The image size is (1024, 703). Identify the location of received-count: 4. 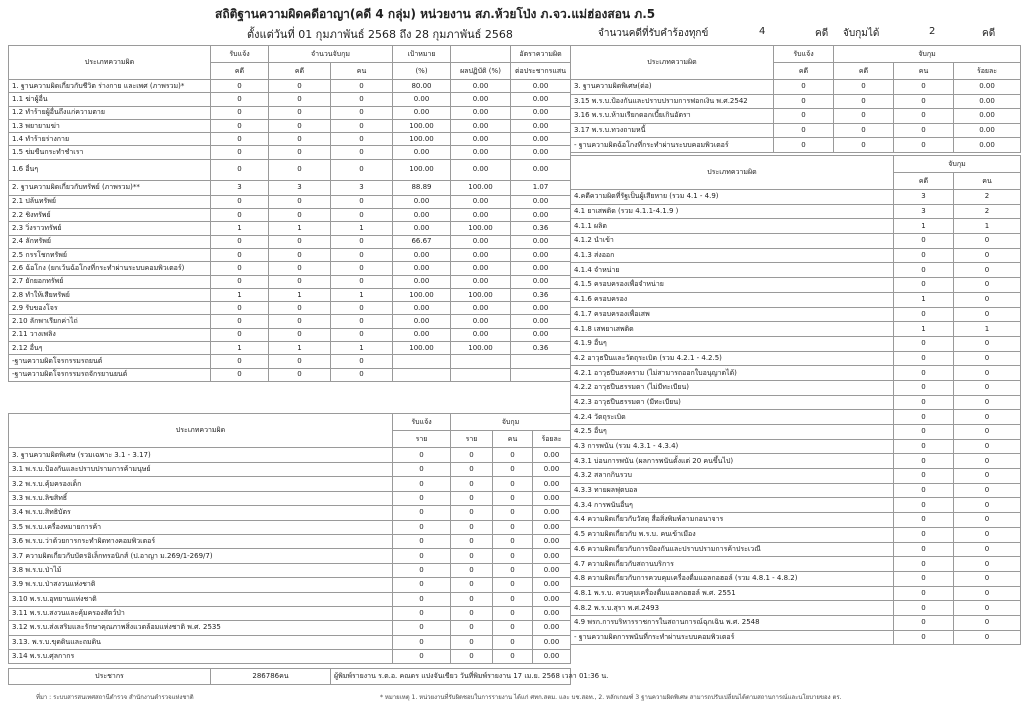
(762, 31).